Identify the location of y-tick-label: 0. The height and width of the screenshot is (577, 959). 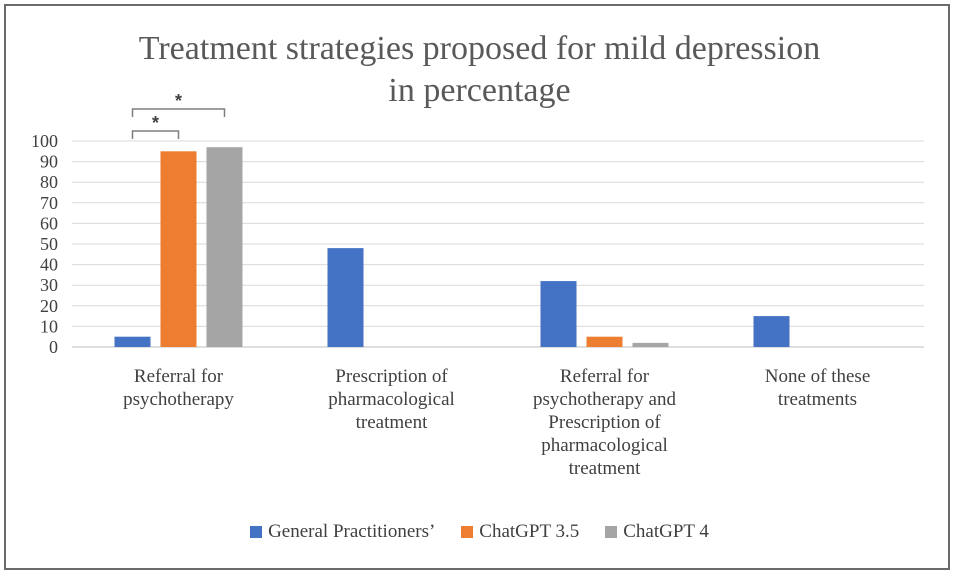
(53, 347).